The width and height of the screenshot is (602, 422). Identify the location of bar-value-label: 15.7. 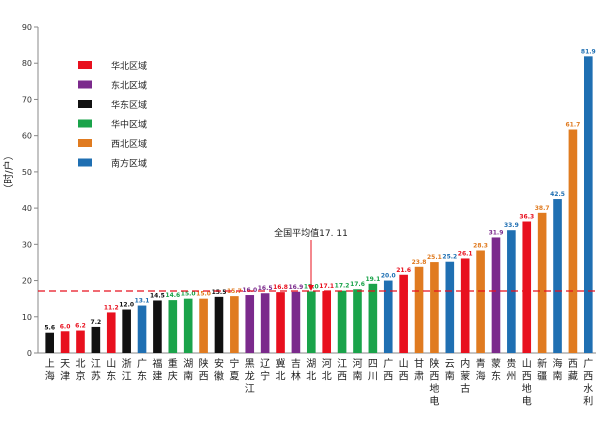
(234, 291).